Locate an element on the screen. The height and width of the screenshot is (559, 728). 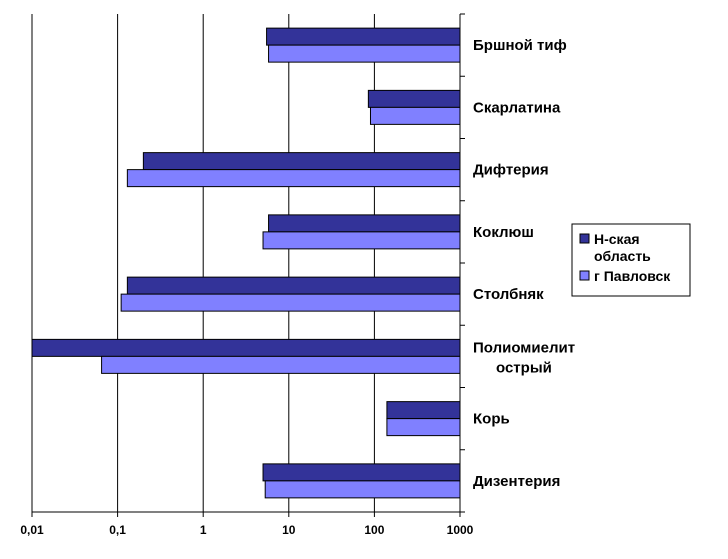
legend-label: г Павловск is located at coordinates (632, 276).